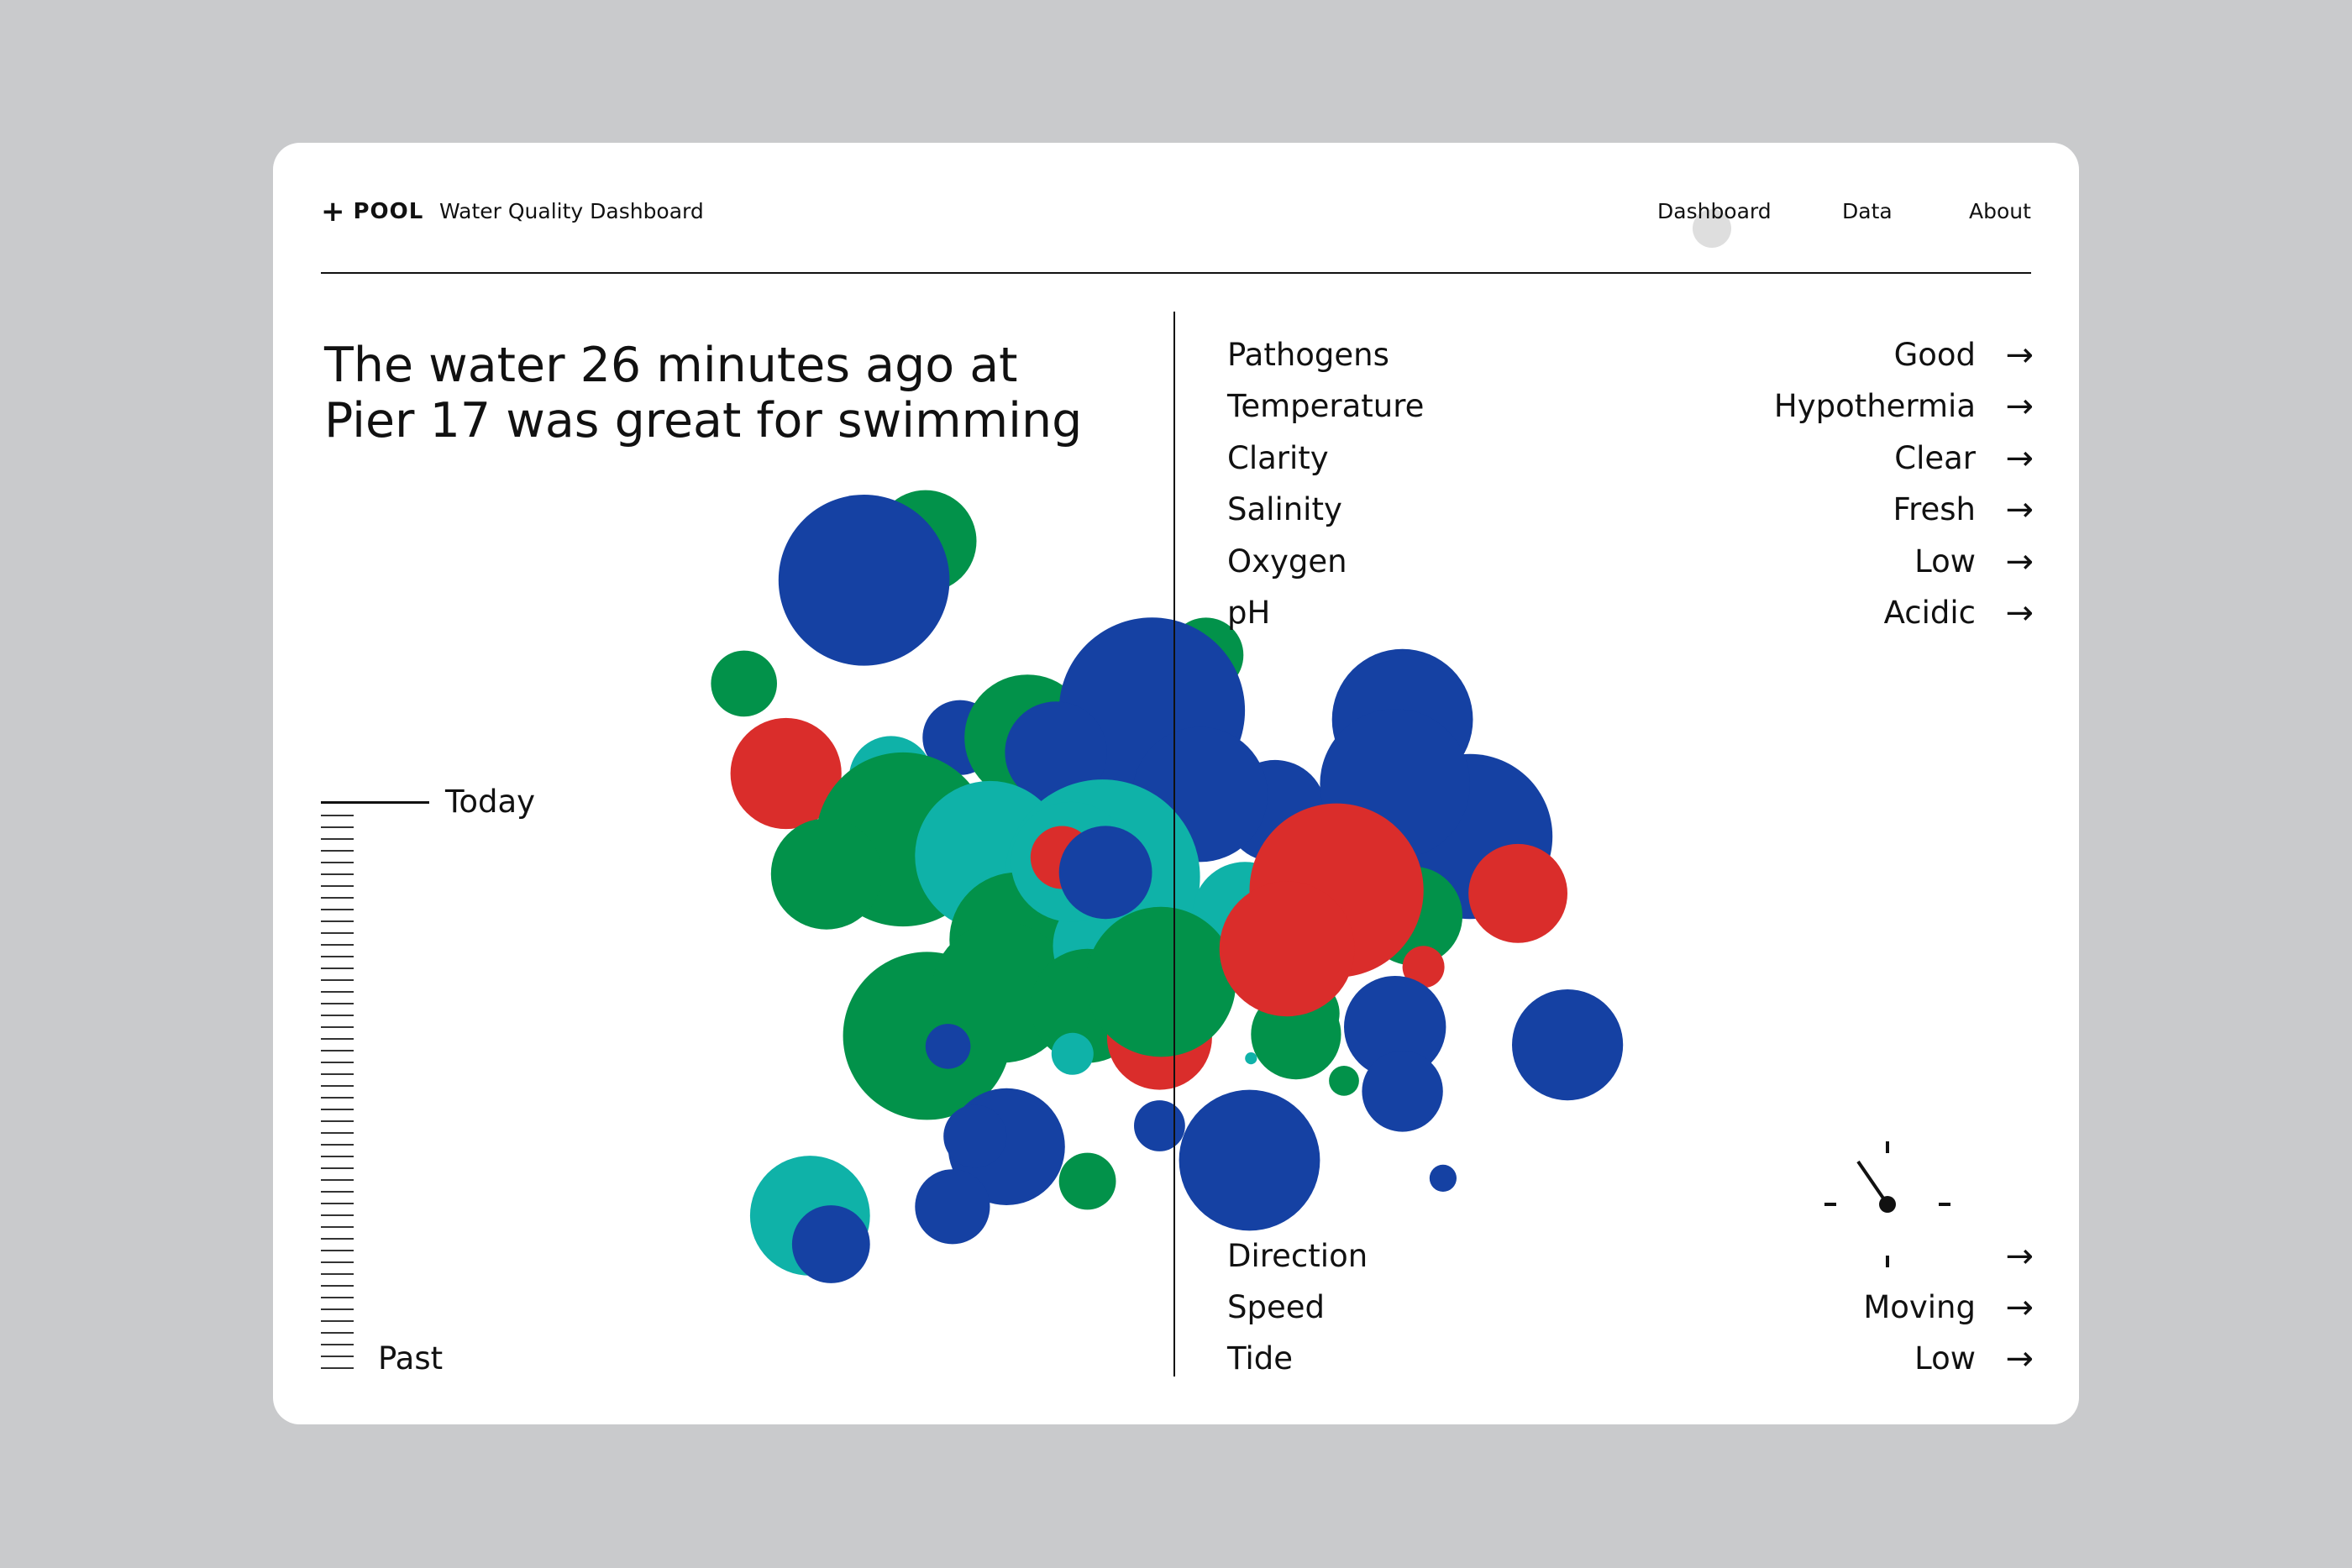 This screenshot has width=2352, height=1568. What do you see at coordinates (1630, 510) in the screenshot?
I see `metric-row: Salinity Fresh →` at bounding box center [1630, 510].